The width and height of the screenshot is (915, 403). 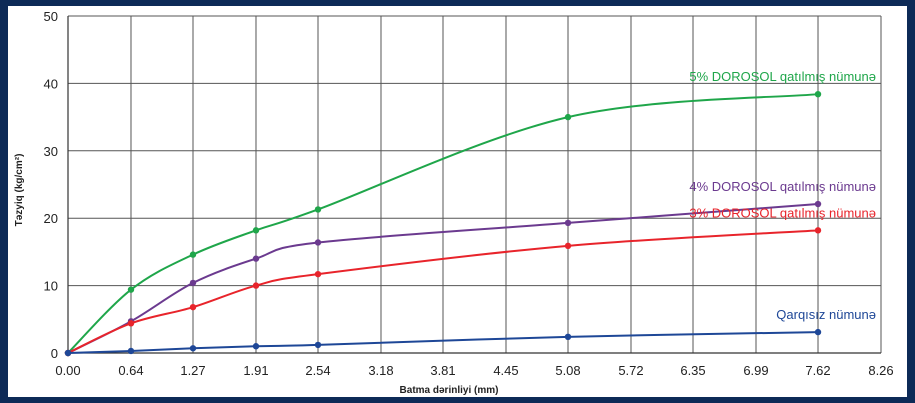 What do you see at coordinates (880, 370) in the screenshot?
I see `x-tick-label: 8.26` at bounding box center [880, 370].